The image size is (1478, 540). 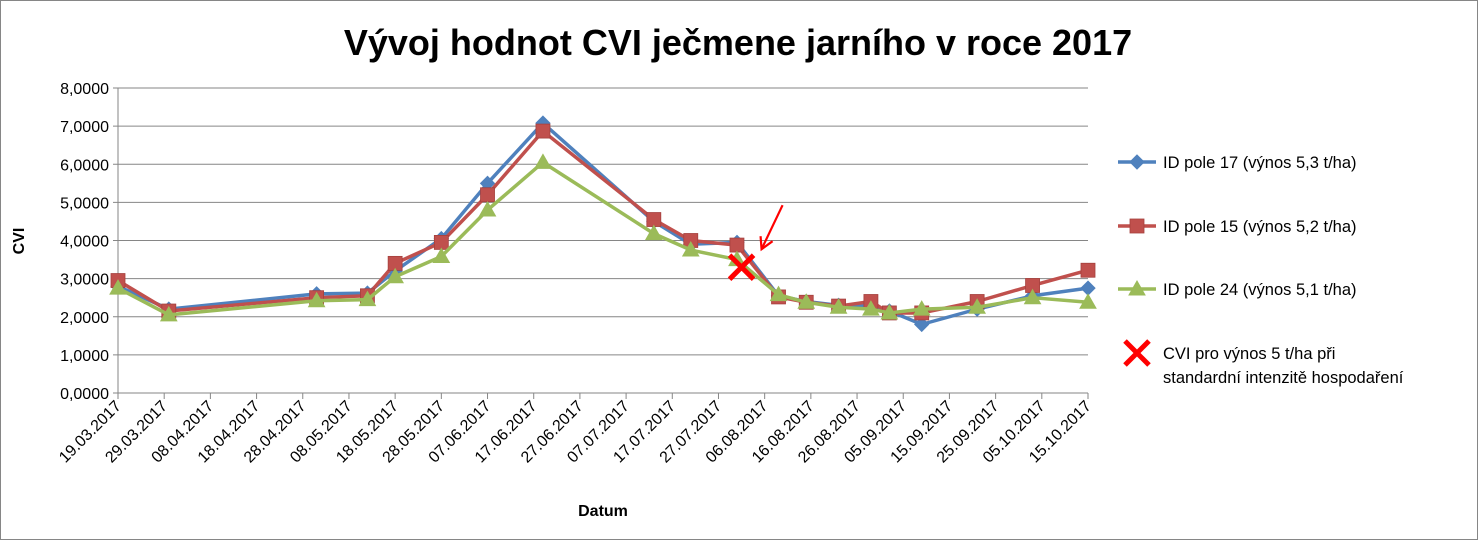 I want to click on legend-label: CVI pro výnos 5 t/ha při, so click(x=1249, y=354).